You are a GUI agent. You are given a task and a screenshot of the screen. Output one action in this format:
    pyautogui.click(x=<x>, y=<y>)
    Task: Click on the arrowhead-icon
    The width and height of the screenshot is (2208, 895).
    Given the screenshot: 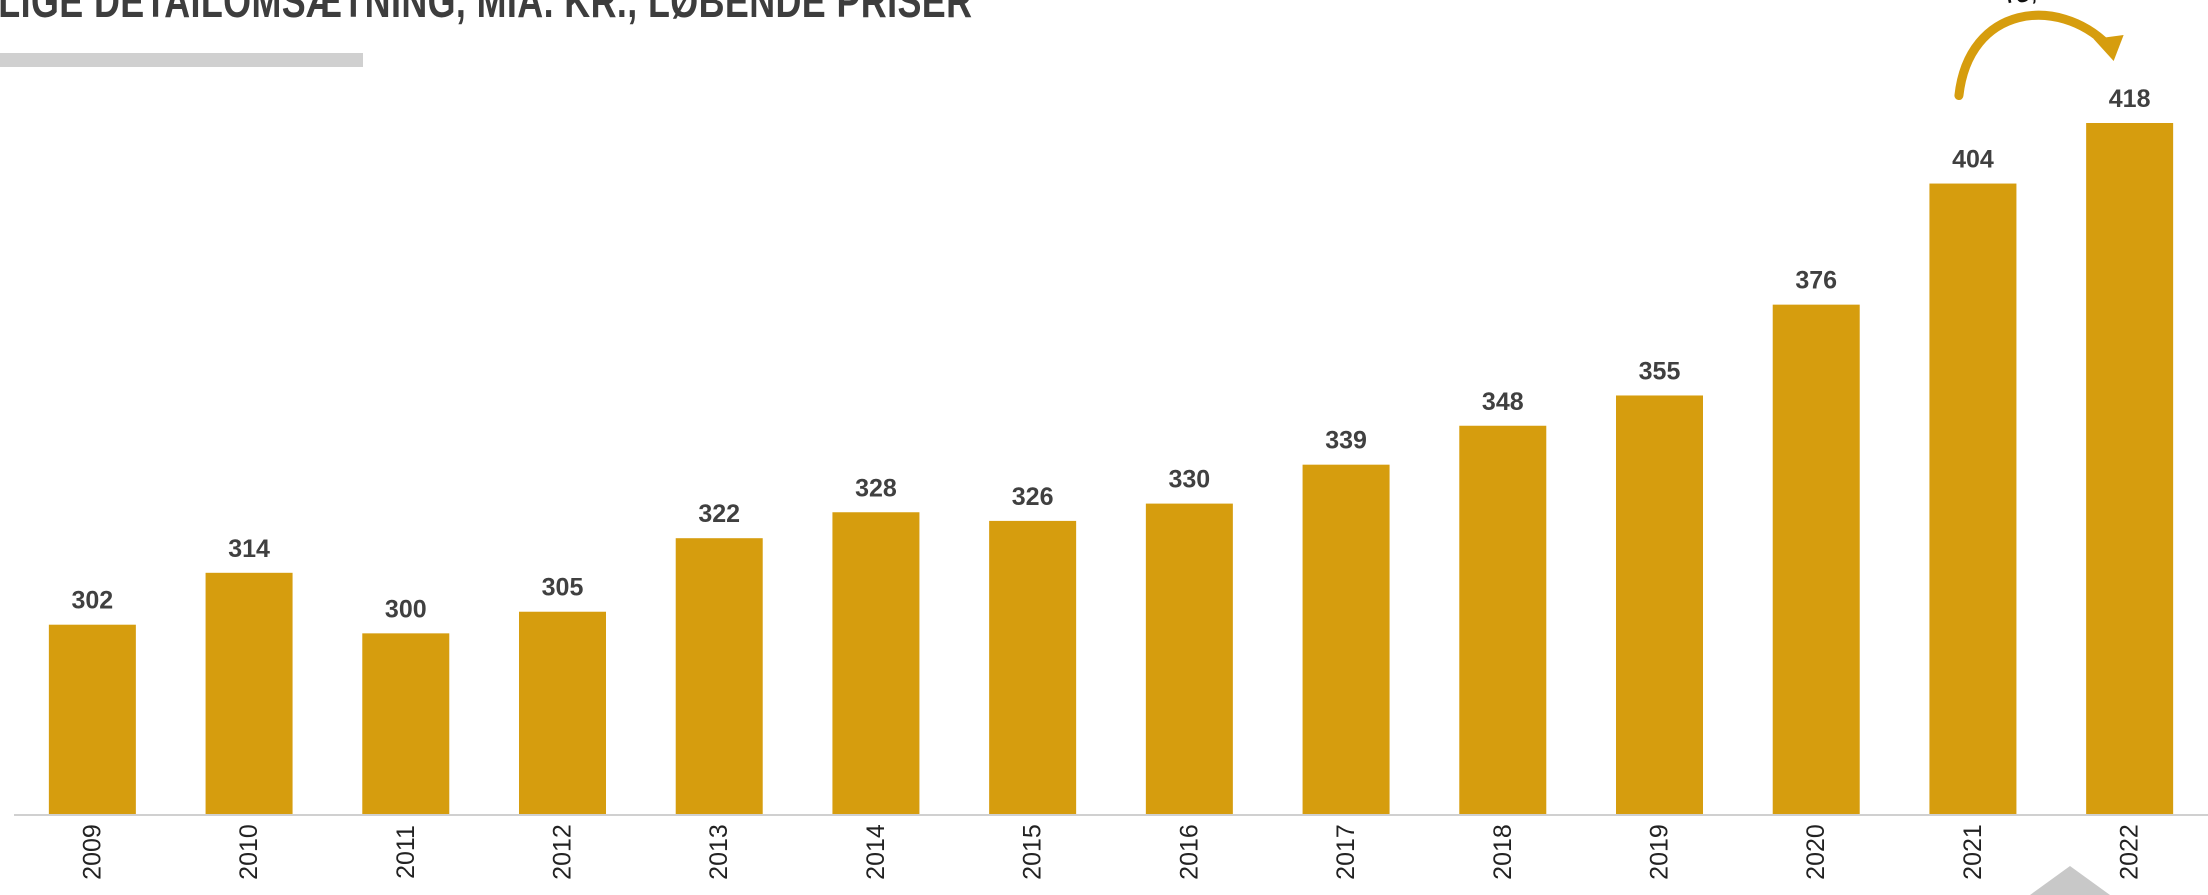 What is the action you would take?
    pyautogui.click(x=2108, y=48)
    